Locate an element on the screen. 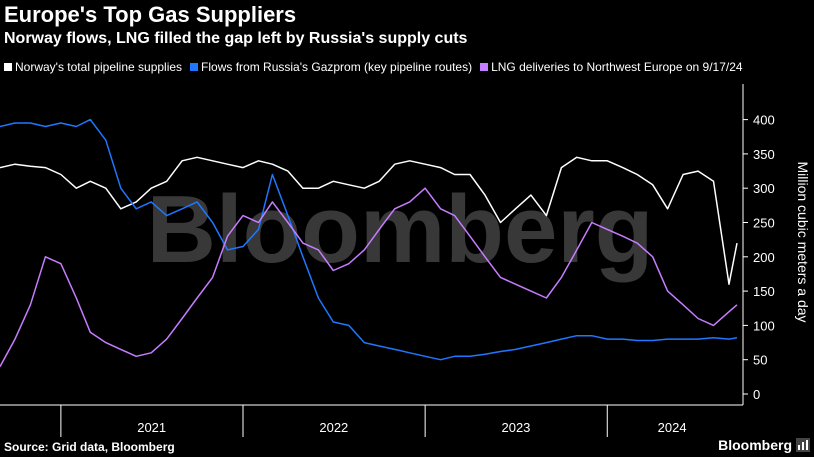 This screenshot has height=457, width=814. chart-title: Europe's Top Gas Suppliers is located at coordinates (150, 14).